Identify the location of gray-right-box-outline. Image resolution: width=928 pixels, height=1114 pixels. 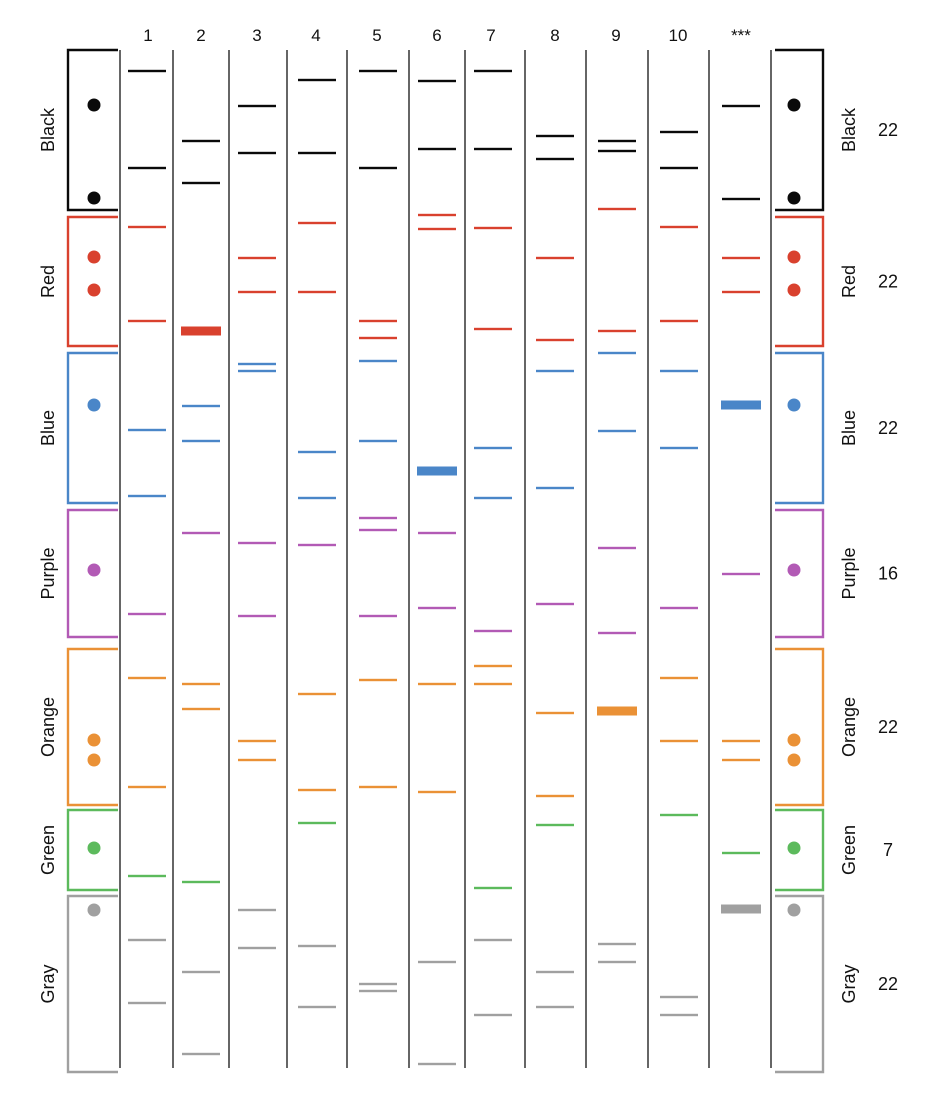
(800, 984).